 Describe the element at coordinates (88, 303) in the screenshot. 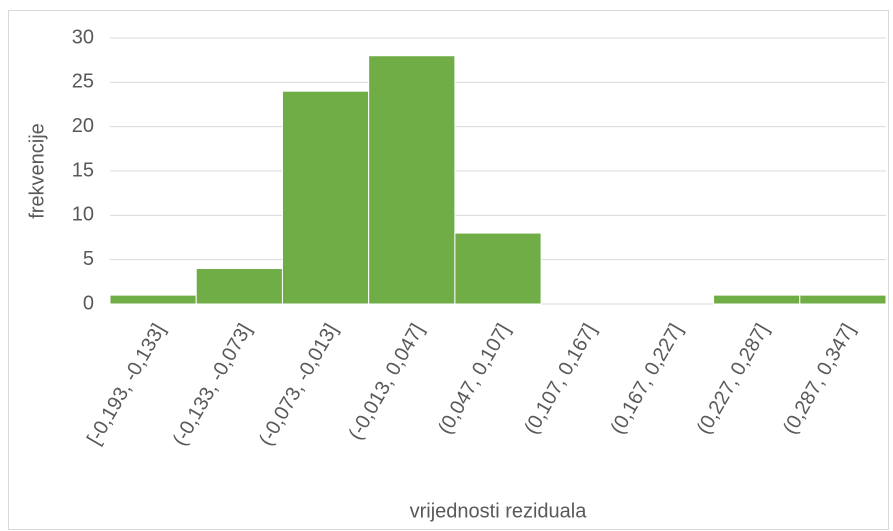

I see `y-tick-label: 0` at that location.